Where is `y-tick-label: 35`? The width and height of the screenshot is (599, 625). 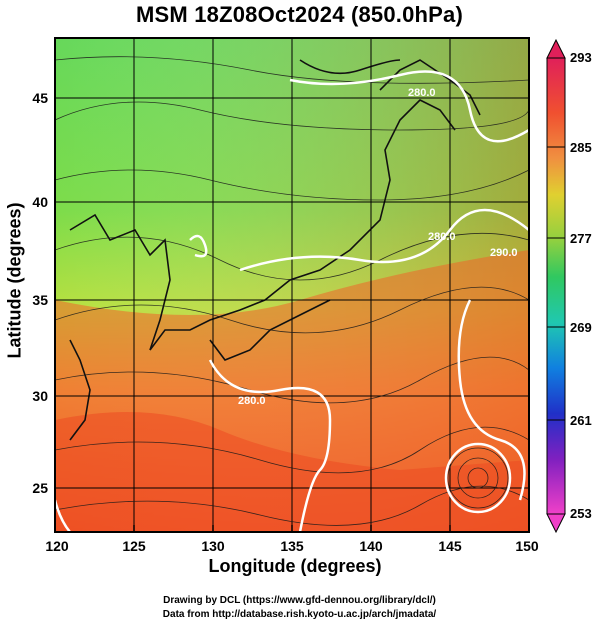 y-tick-label: 35 is located at coordinates (40, 300).